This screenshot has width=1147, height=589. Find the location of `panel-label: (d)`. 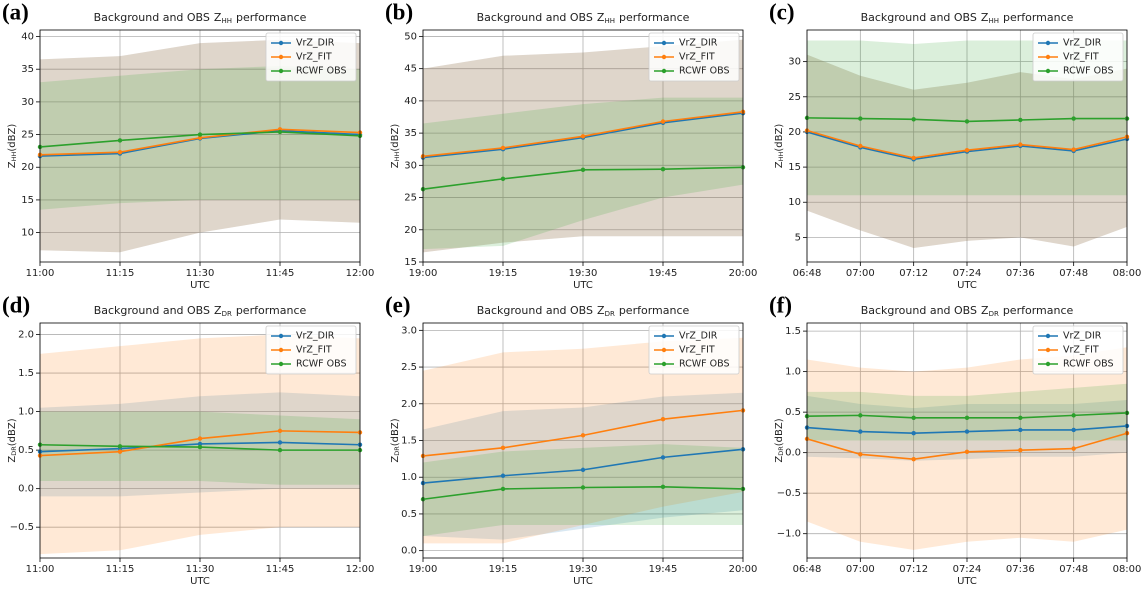

panel-label: (d) is located at coordinates (16, 304).